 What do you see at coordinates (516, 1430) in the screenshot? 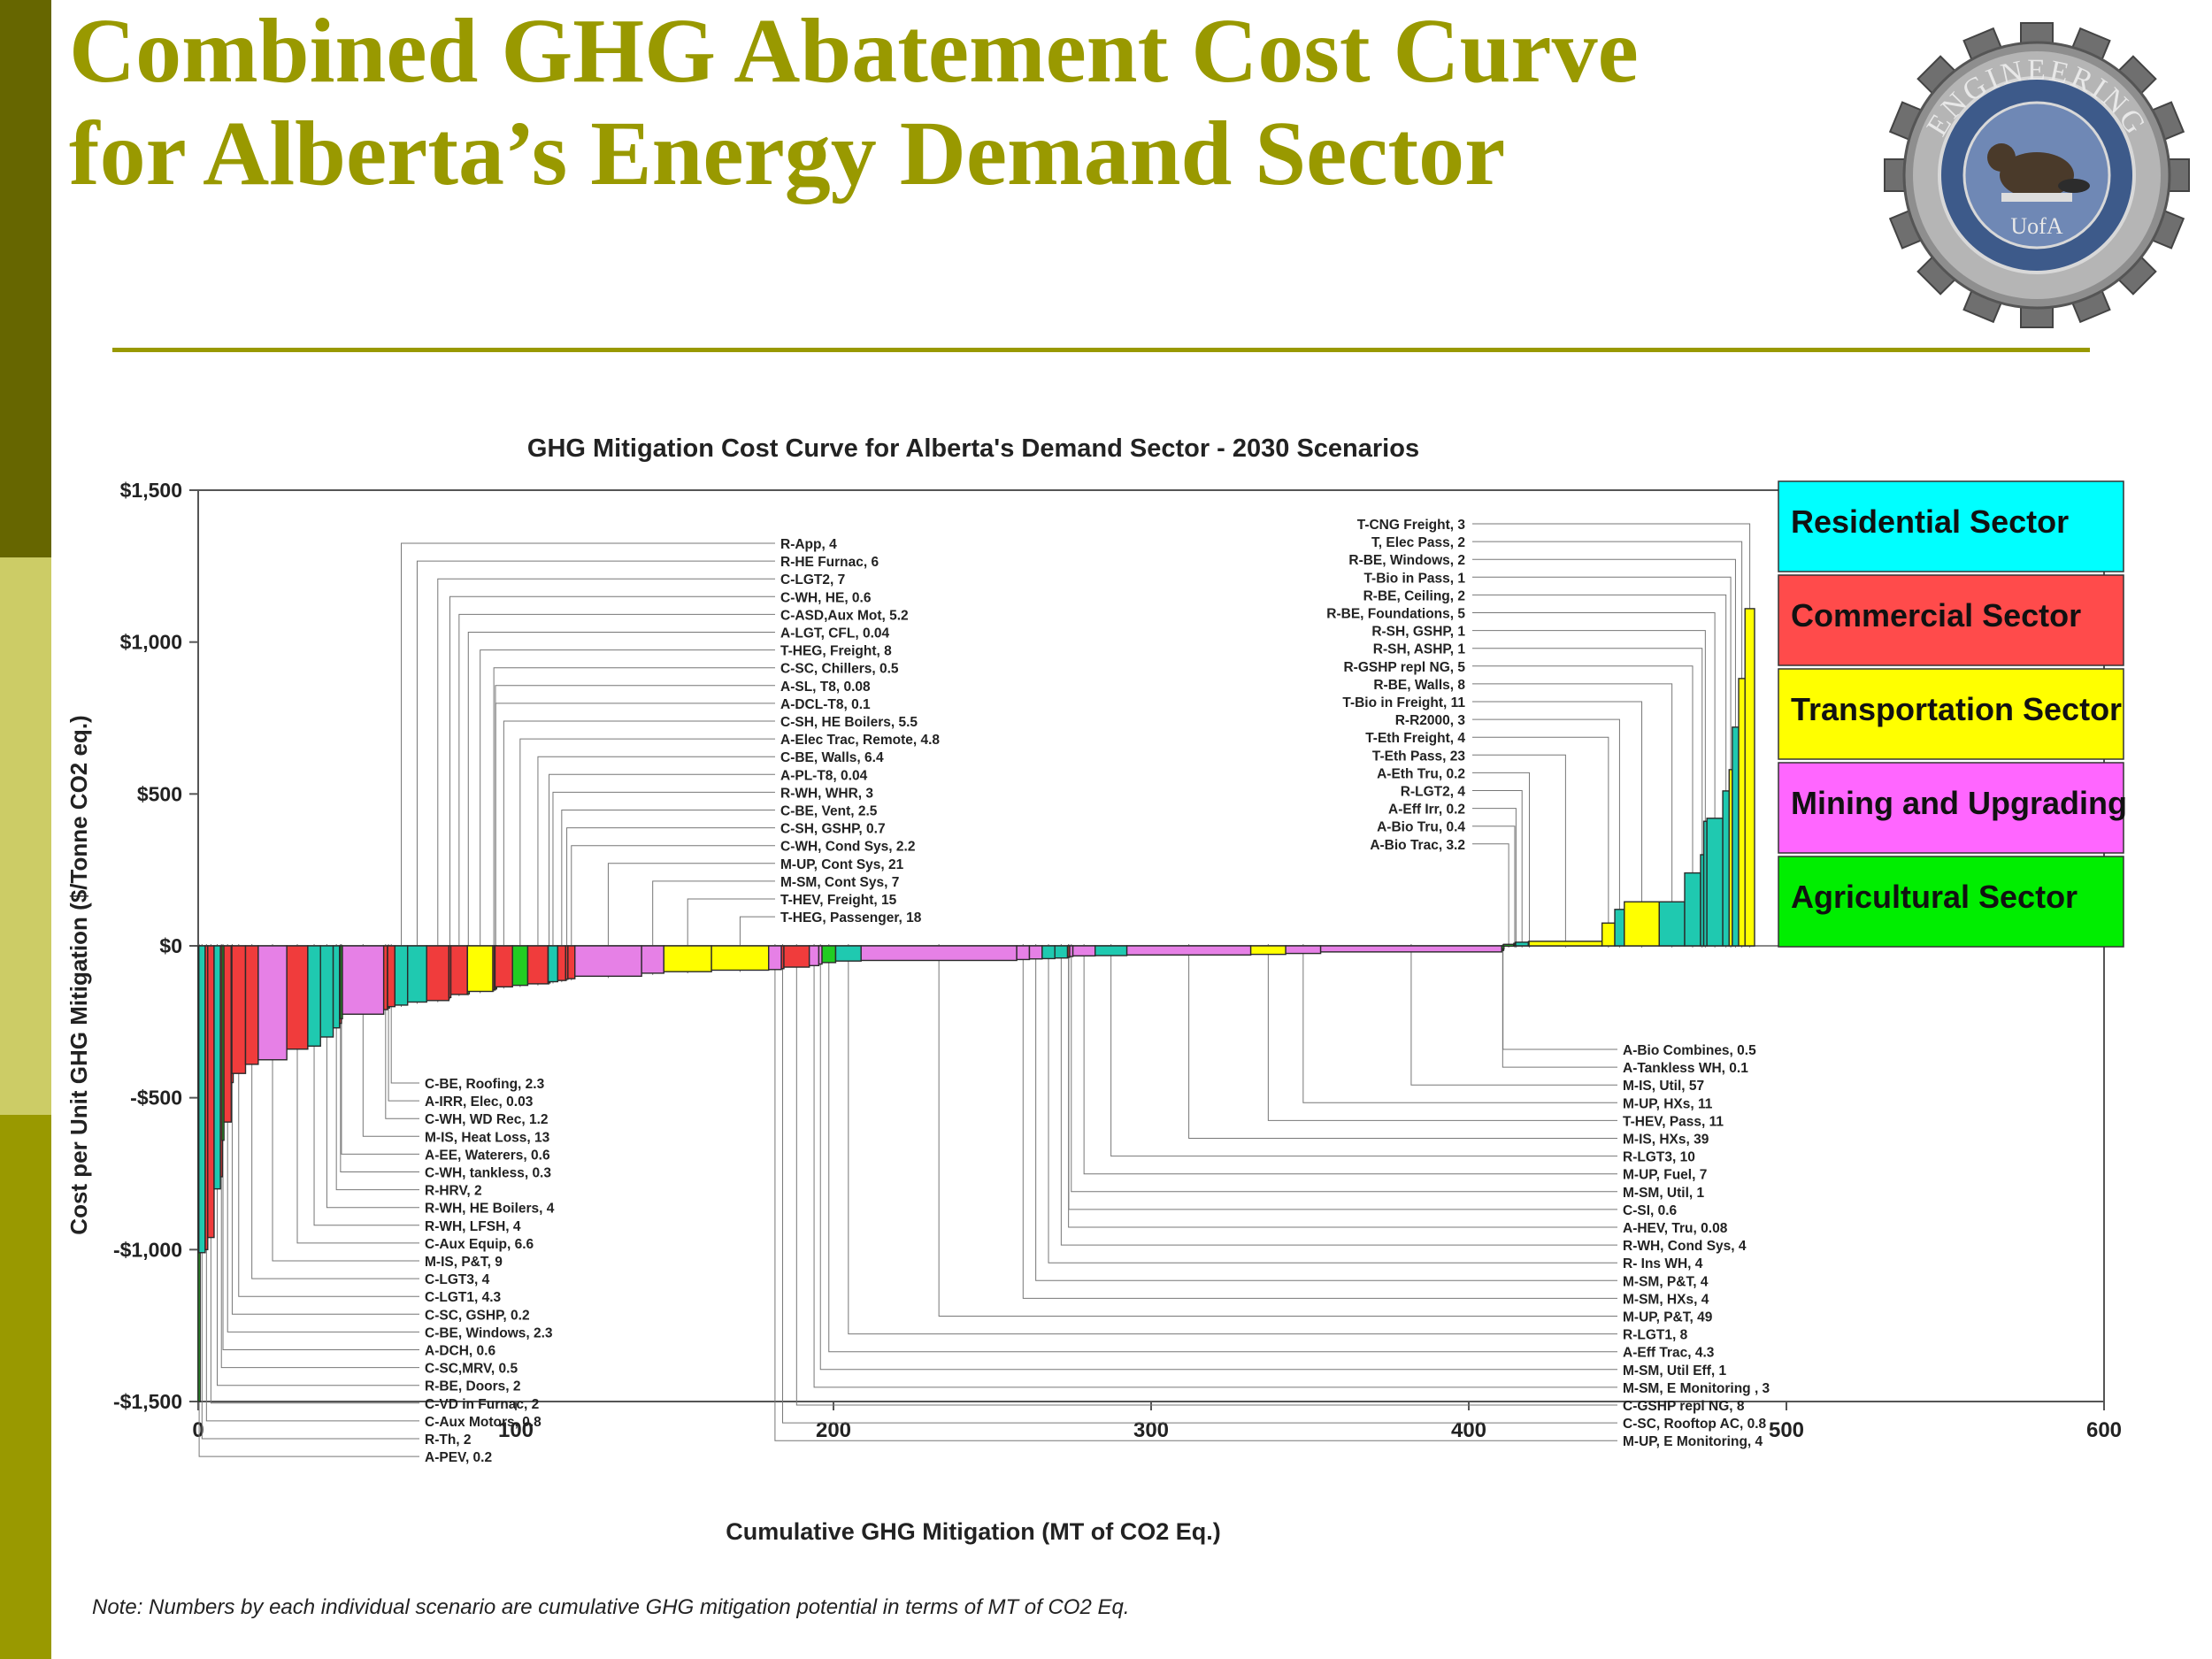
I see `x-tick-label: 100` at bounding box center [516, 1430].